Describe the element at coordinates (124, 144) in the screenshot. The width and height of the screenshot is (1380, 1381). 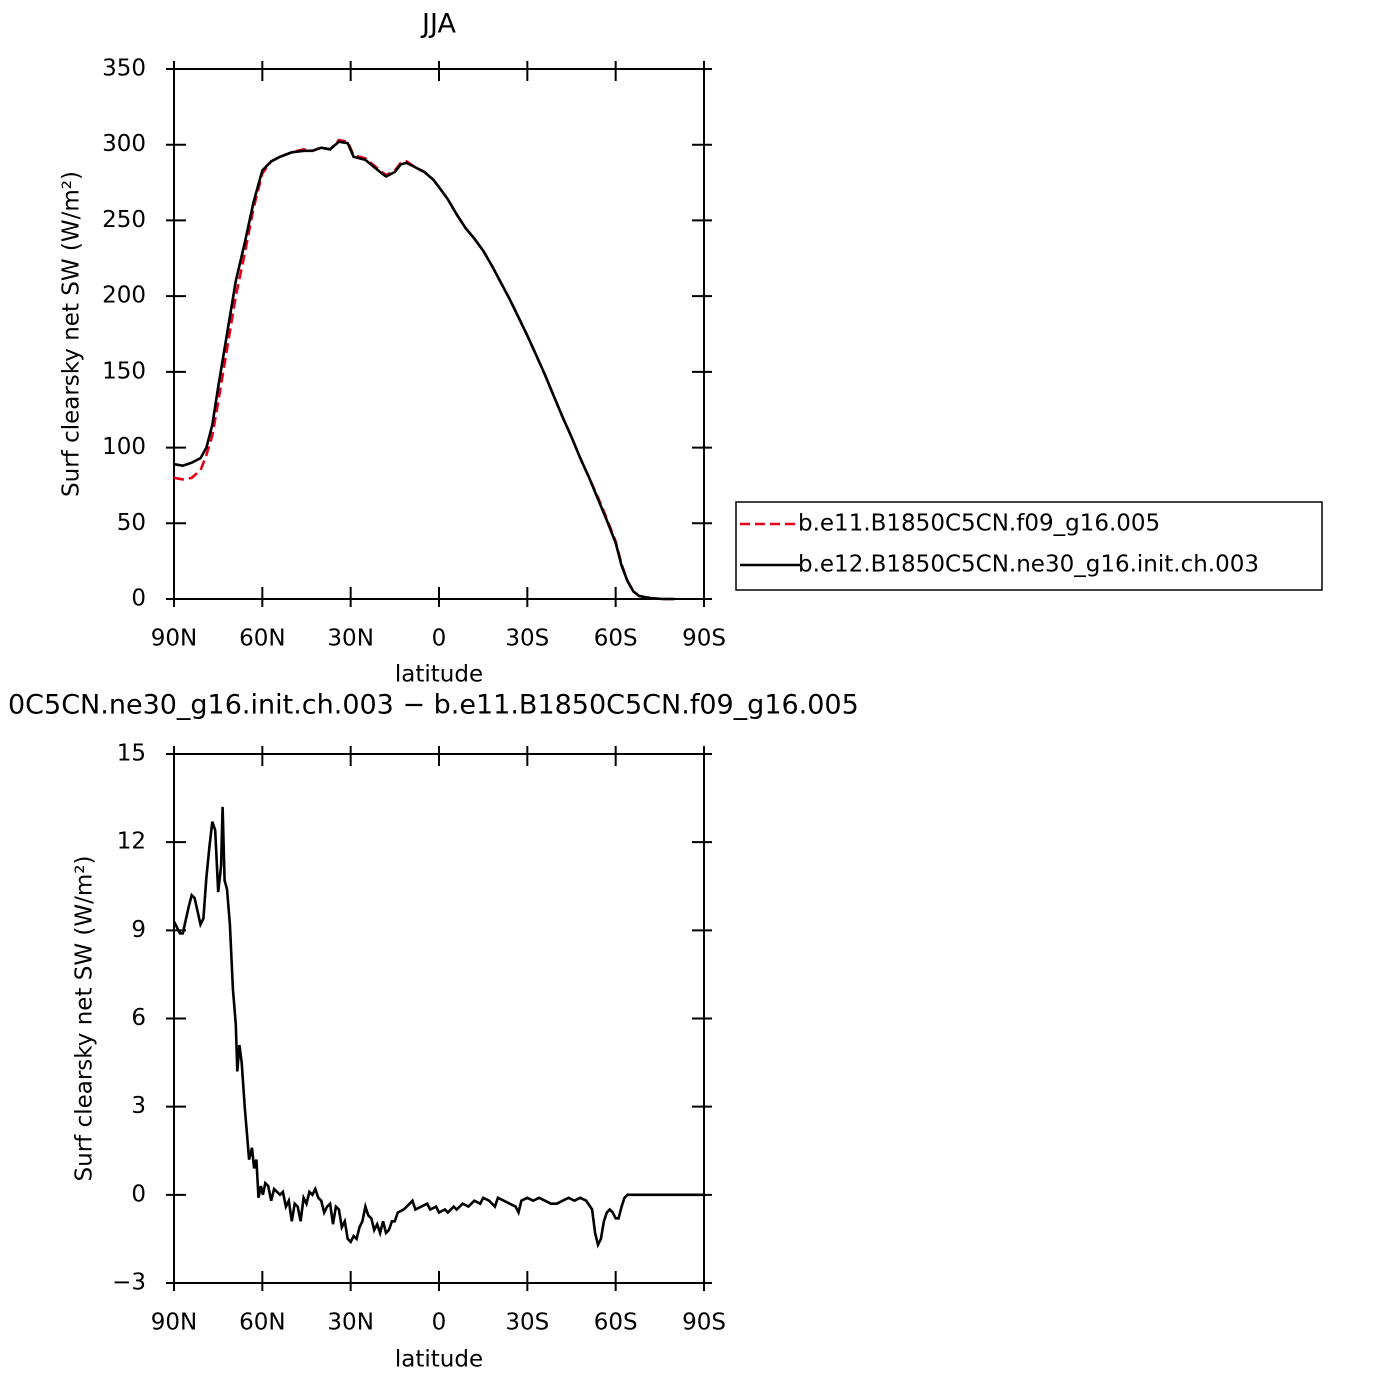
I see `y-tick-label: 300` at that location.